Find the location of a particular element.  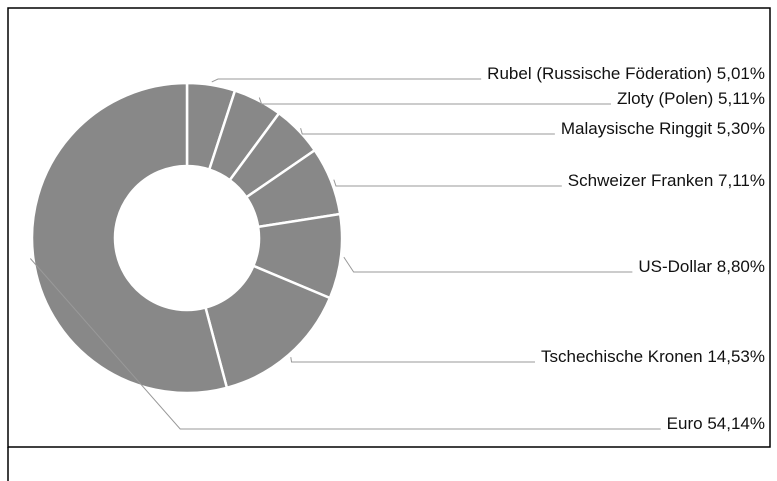

category-label: Schweizer Franken is located at coordinates (641, 180).